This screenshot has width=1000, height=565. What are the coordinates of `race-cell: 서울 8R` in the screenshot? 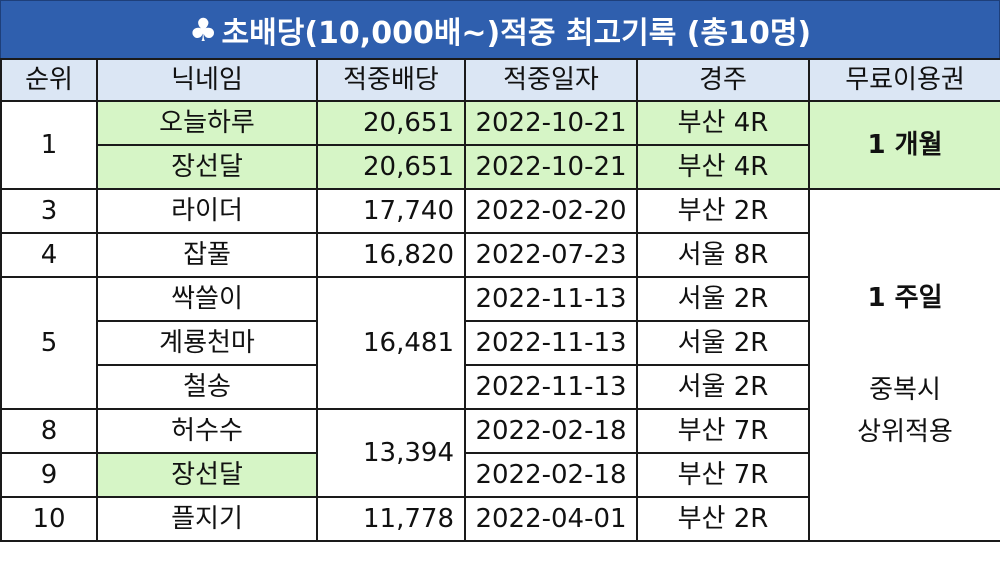 It's located at (723, 255).